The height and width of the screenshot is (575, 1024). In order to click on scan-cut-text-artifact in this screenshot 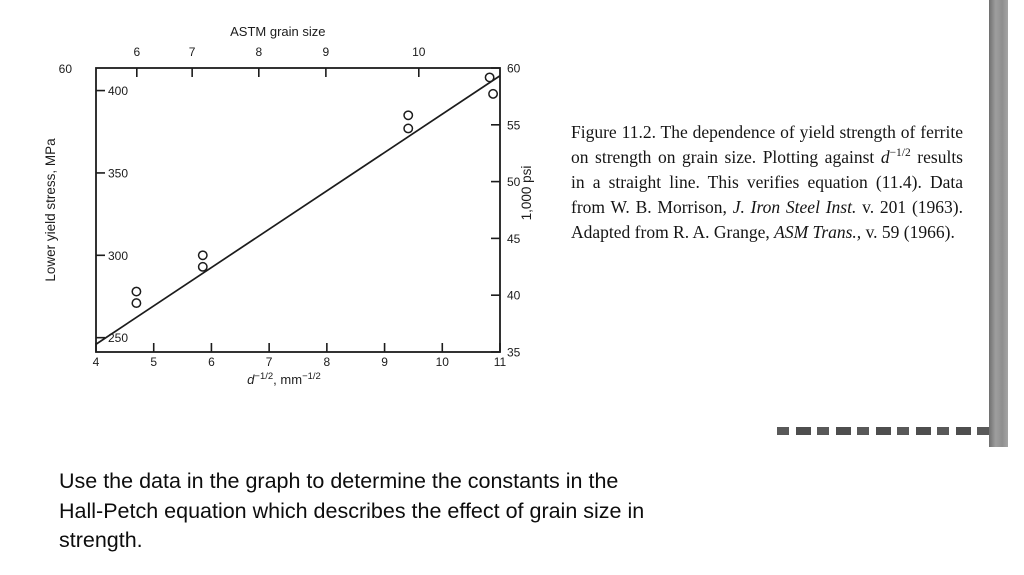, I will do `click(883, 431)`.